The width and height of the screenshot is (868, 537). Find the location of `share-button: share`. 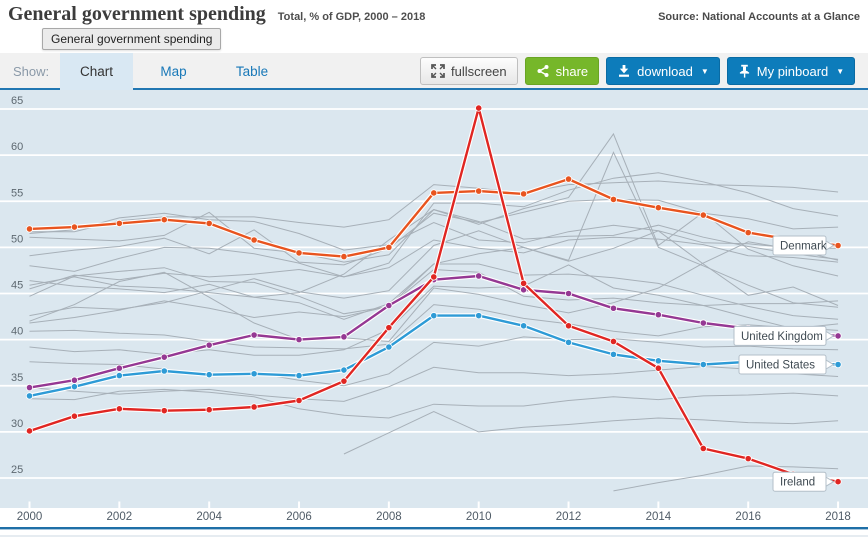

share-button: share is located at coordinates (562, 71).